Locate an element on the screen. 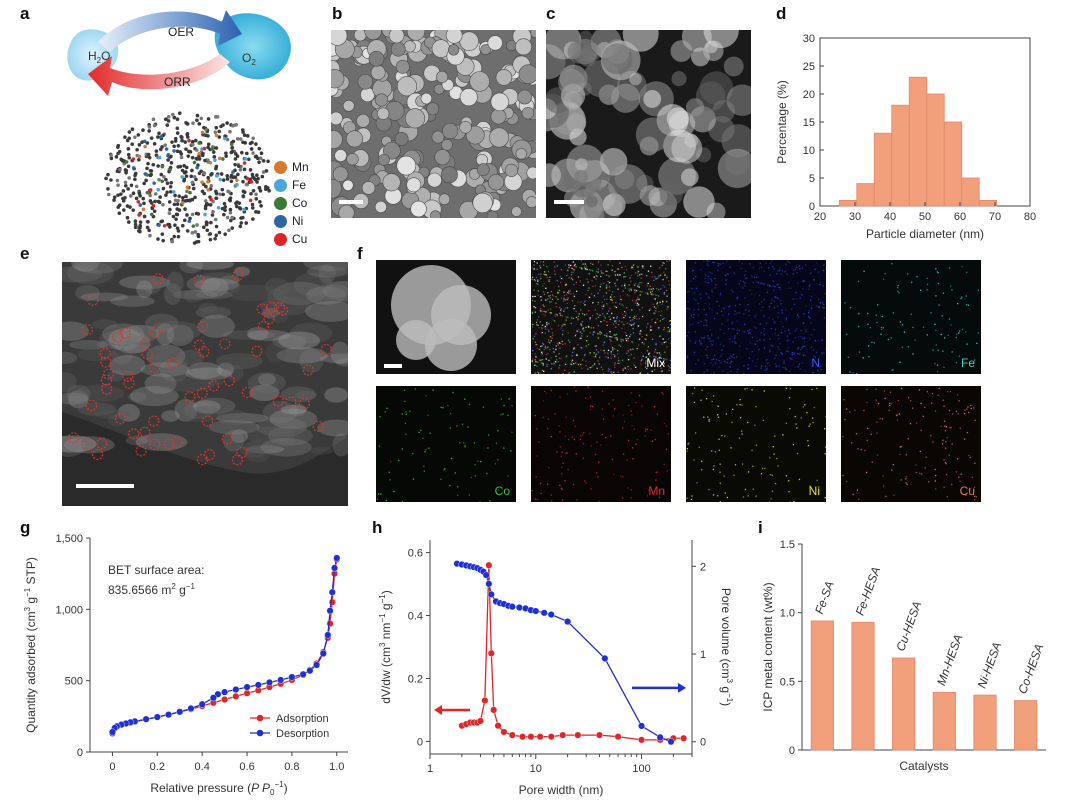  panel-letter-c: c is located at coordinates (551, 13).